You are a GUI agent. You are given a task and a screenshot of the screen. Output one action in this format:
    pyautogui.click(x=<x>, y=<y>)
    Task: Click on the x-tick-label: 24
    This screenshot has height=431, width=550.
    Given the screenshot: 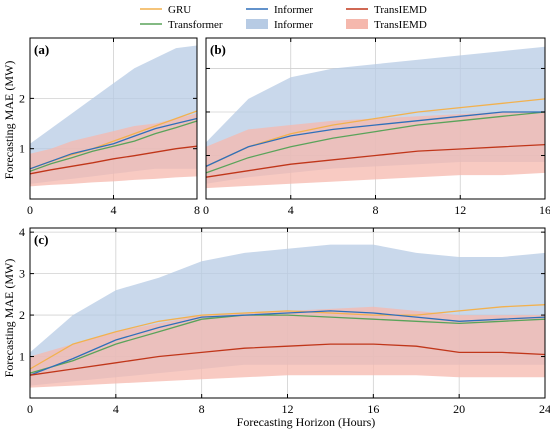 What is the action you would take?
    pyautogui.click(x=544, y=409)
    